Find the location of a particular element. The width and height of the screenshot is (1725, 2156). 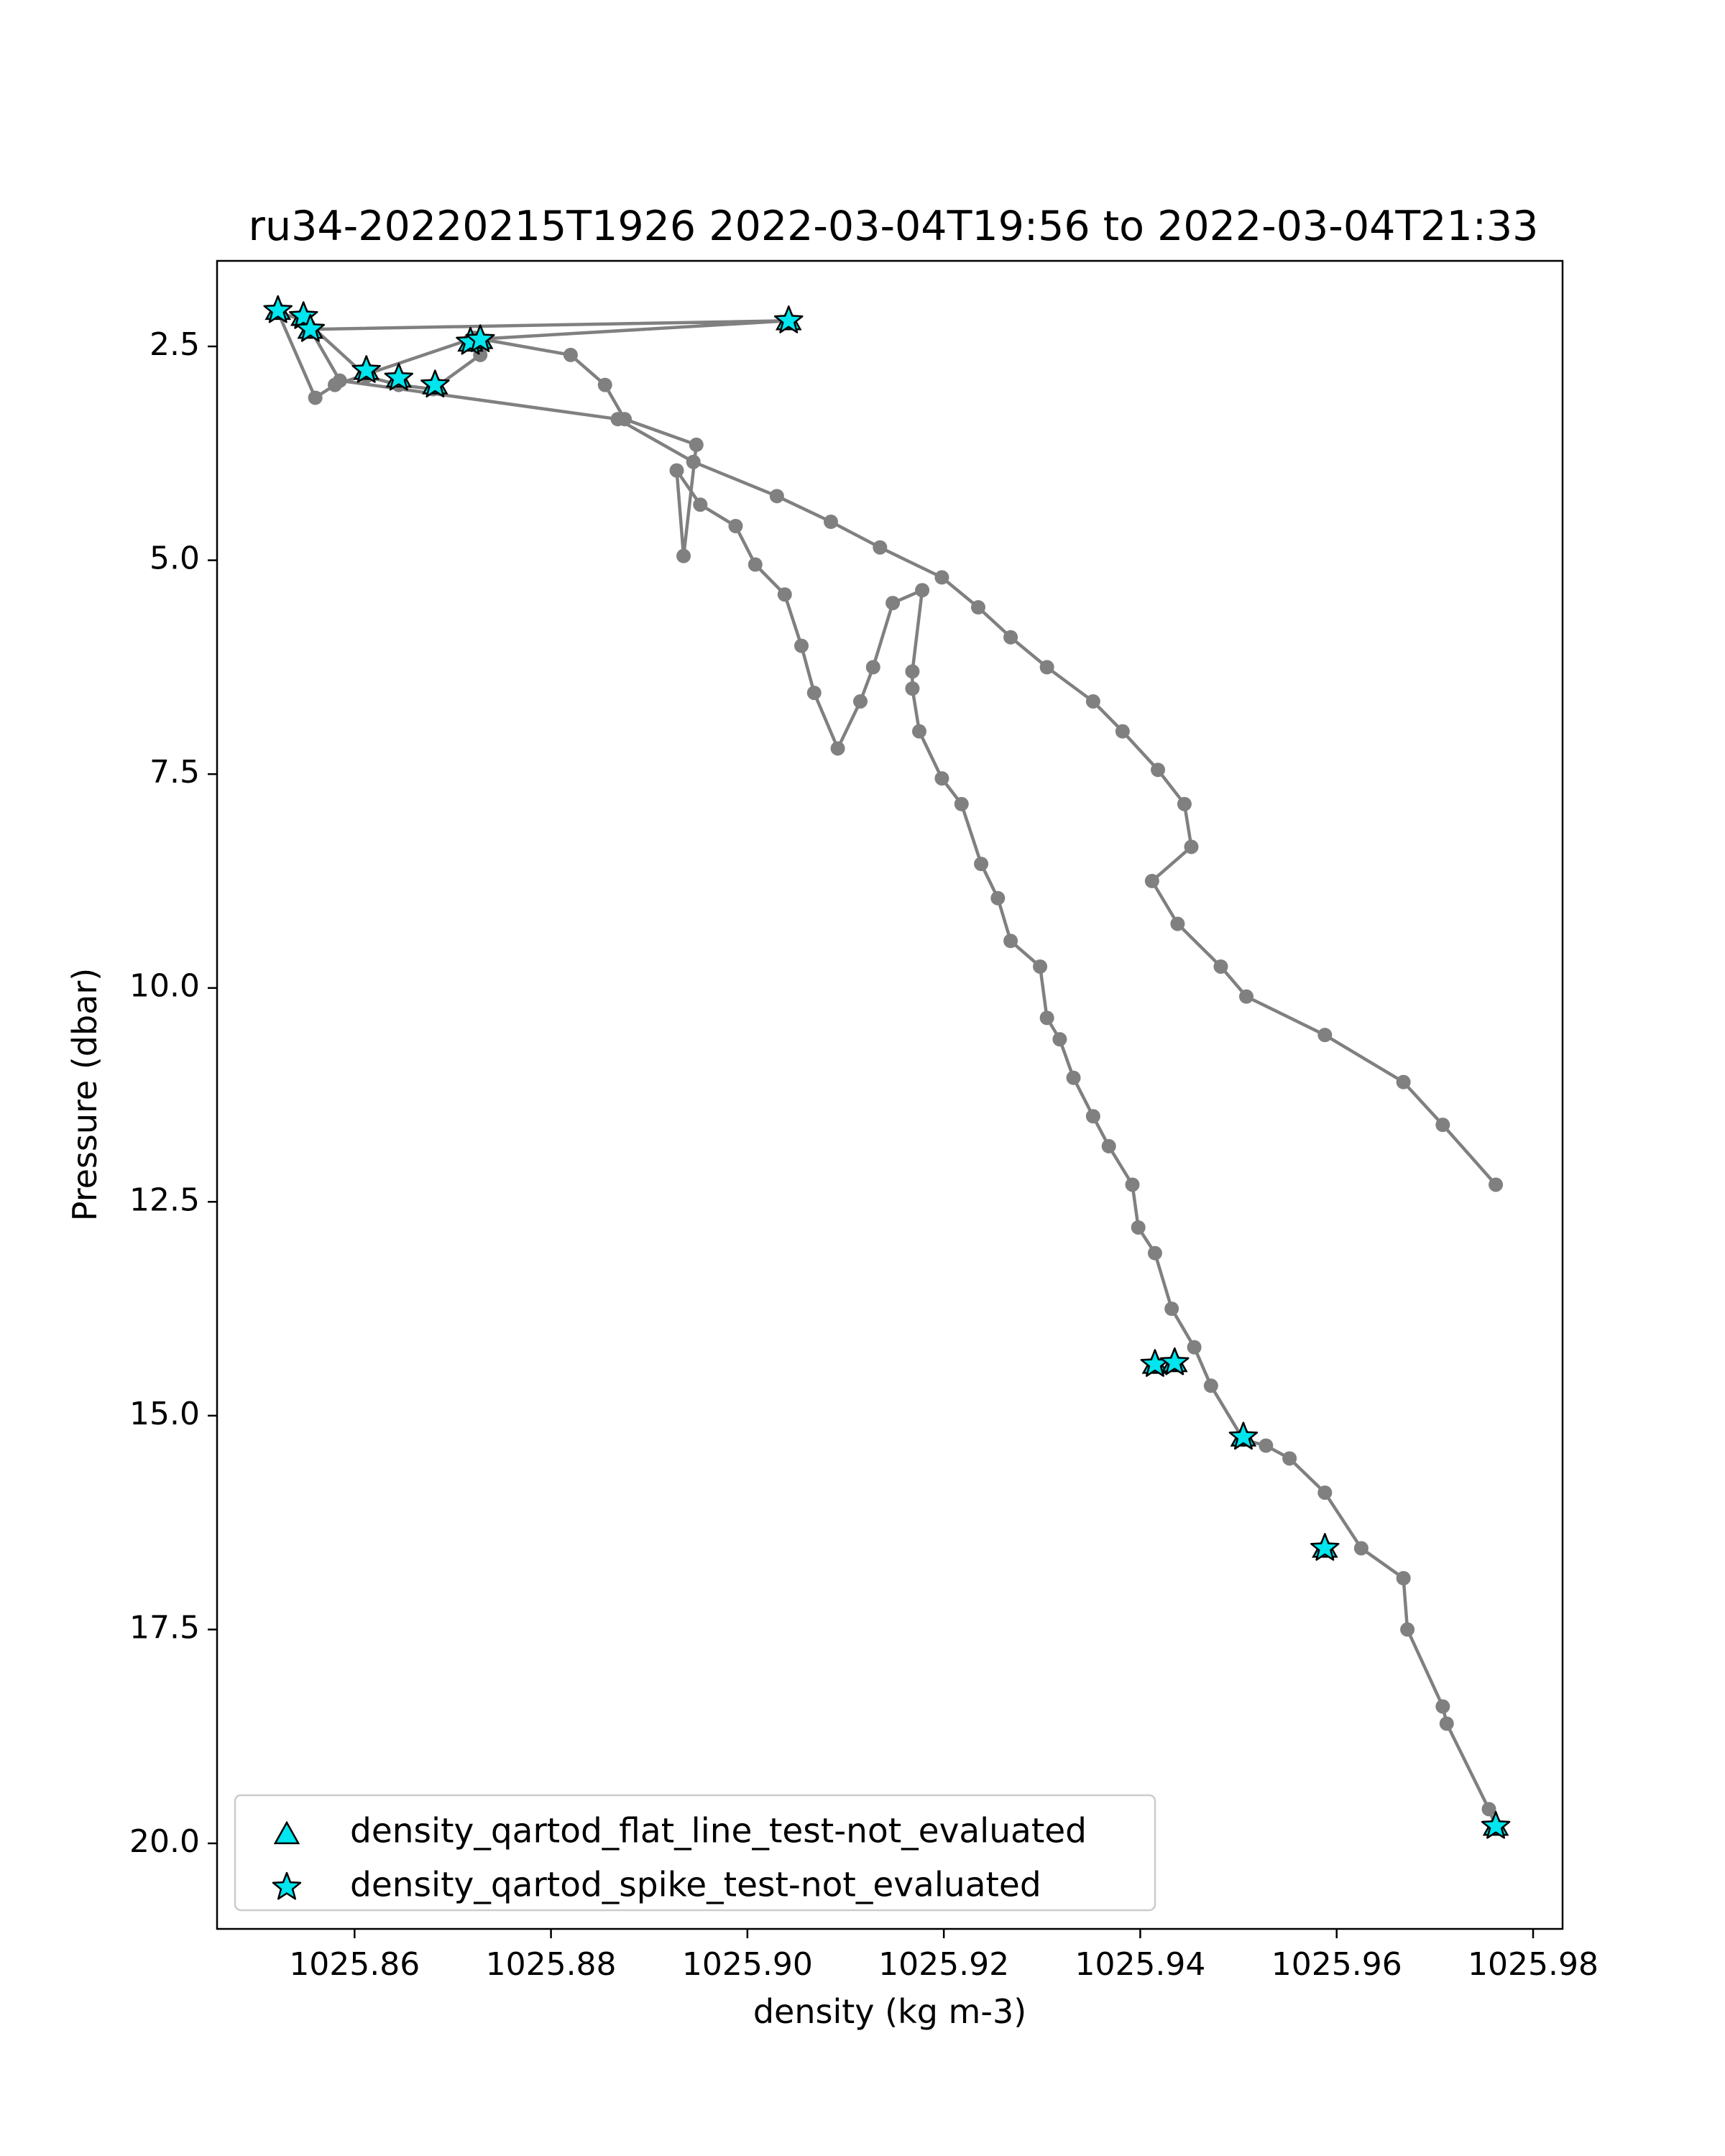

legend-box is located at coordinates (695, 1853).